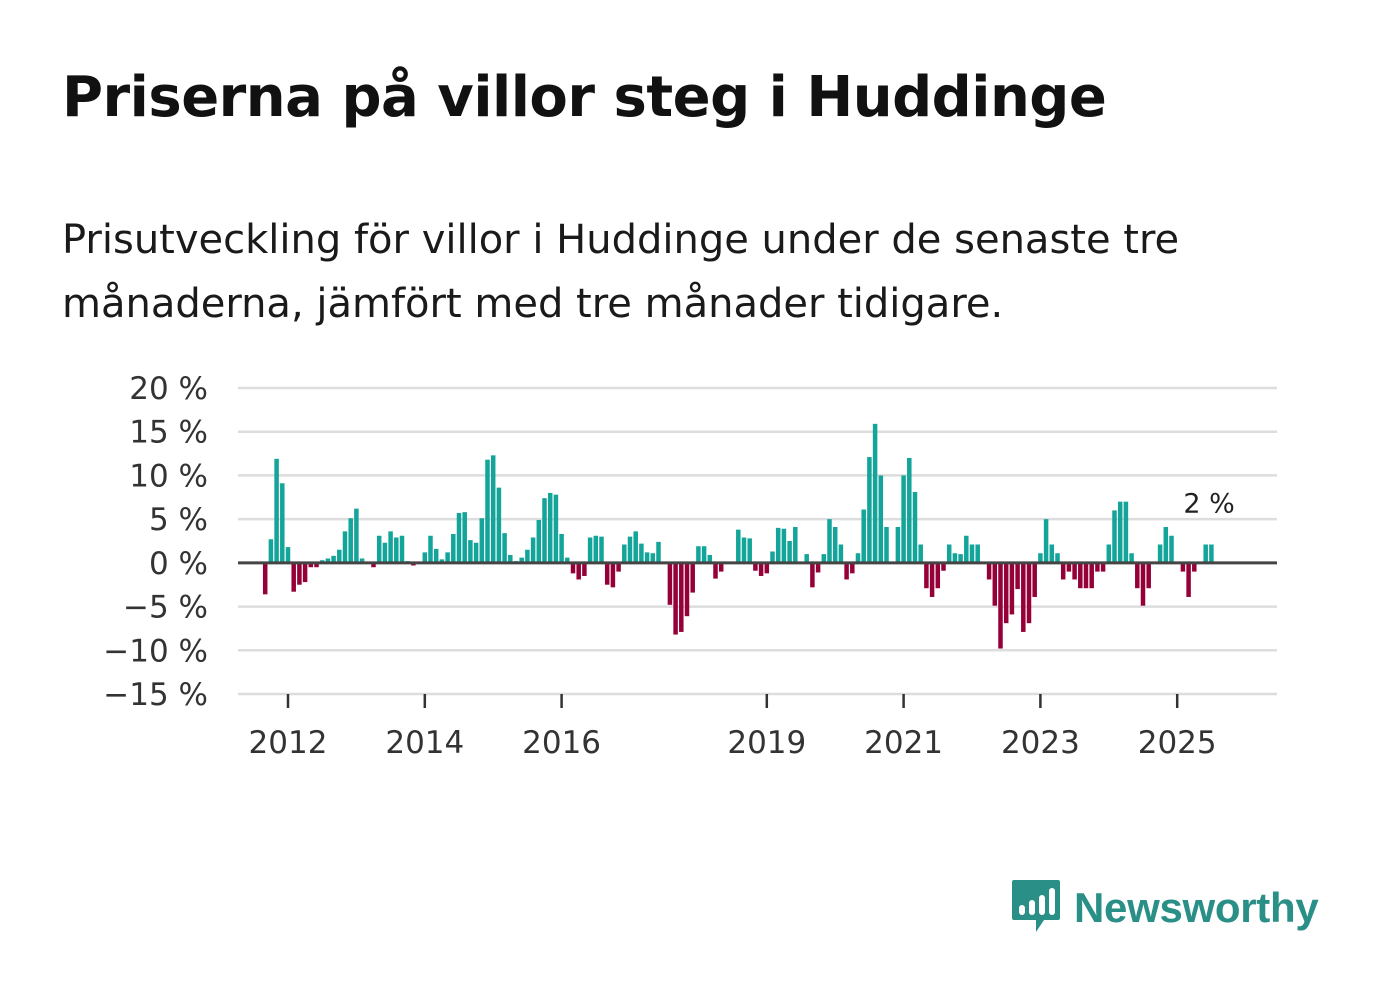 The image size is (1382, 999). What do you see at coordinates (155, 542) in the screenshot?
I see `y-axis-ticks: 20 % 15 % 10 % 5 % 0 % −5 % −10 % −15 %` at bounding box center [155, 542].